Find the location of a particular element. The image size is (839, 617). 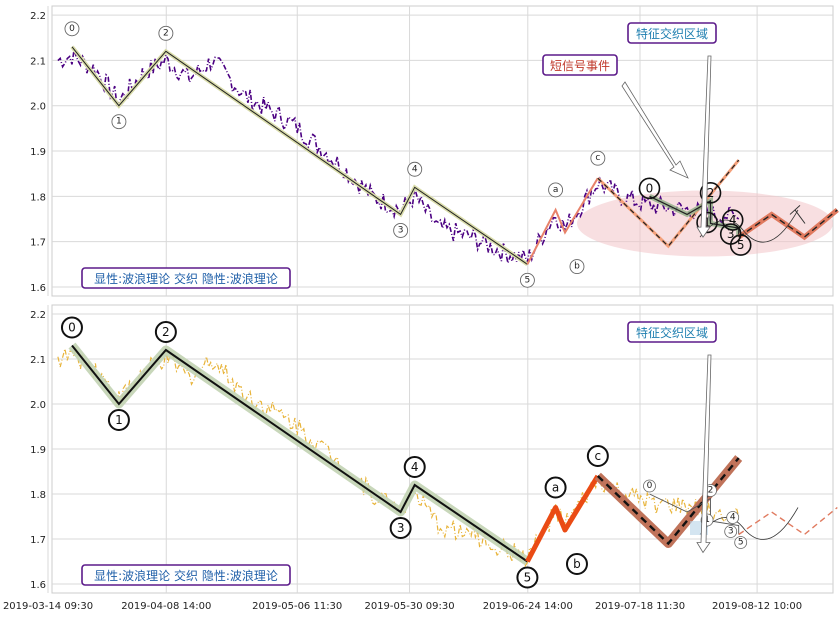

x-tick-label: 2019-03-14 09:30 is located at coordinates (48, 606).